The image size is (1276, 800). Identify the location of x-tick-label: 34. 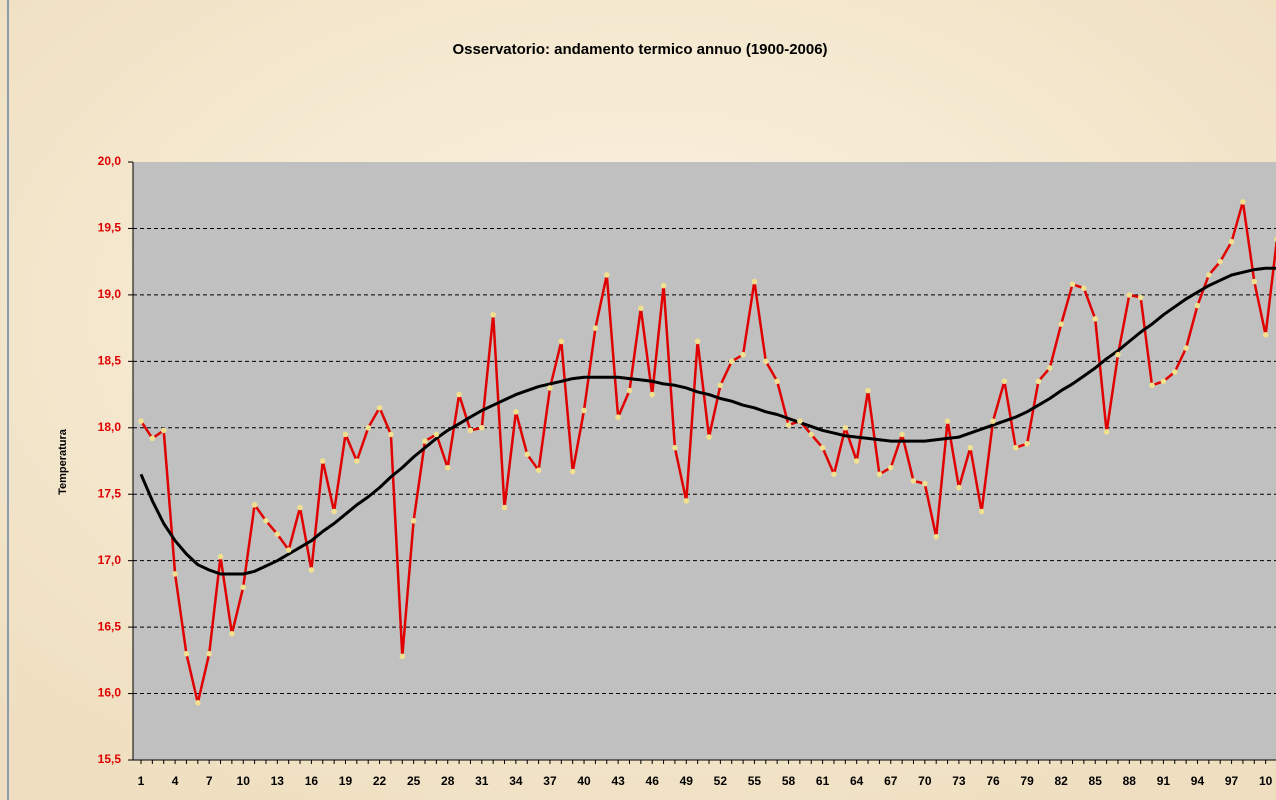
(516, 781).